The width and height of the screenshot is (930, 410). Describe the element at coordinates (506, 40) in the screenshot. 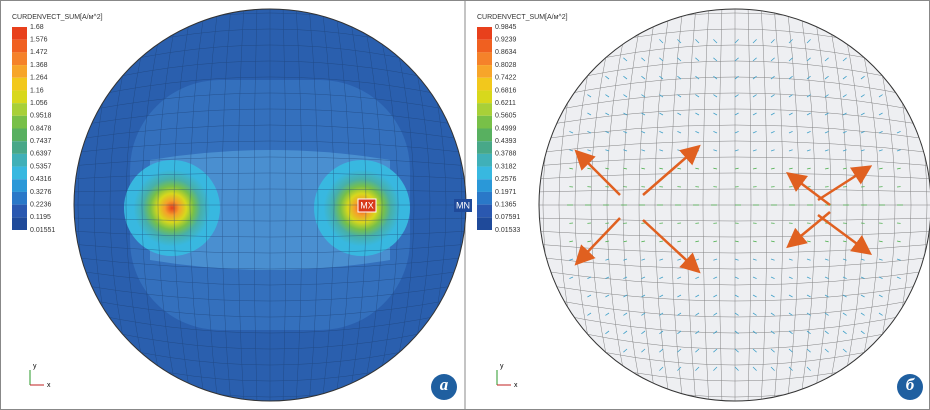

I see `legend-label: 0.9239` at that location.